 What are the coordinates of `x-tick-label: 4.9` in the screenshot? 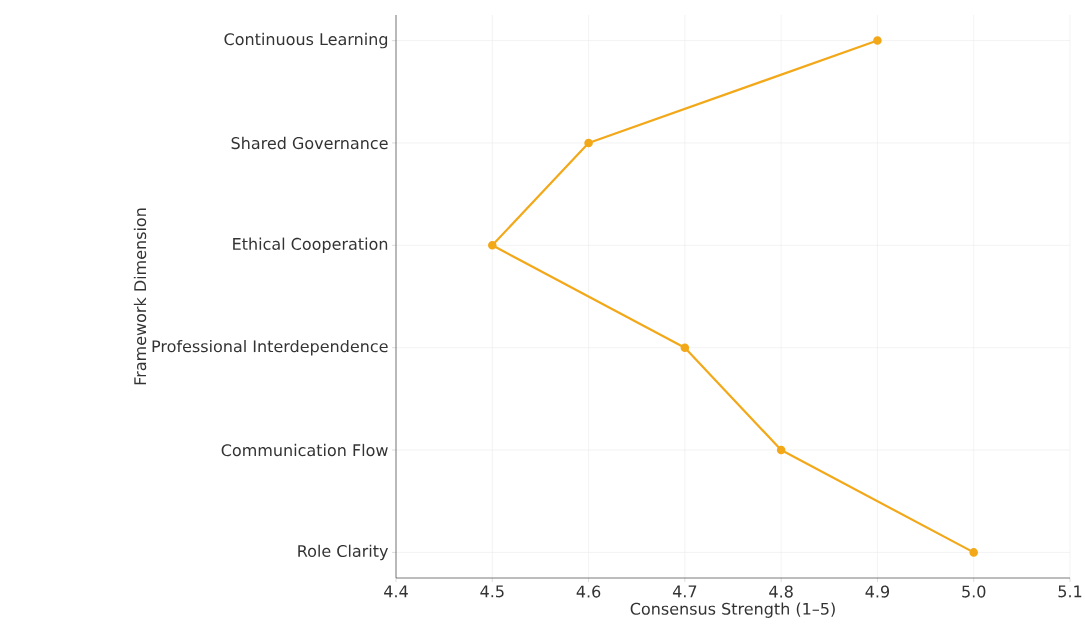 It's located at (877, 591).